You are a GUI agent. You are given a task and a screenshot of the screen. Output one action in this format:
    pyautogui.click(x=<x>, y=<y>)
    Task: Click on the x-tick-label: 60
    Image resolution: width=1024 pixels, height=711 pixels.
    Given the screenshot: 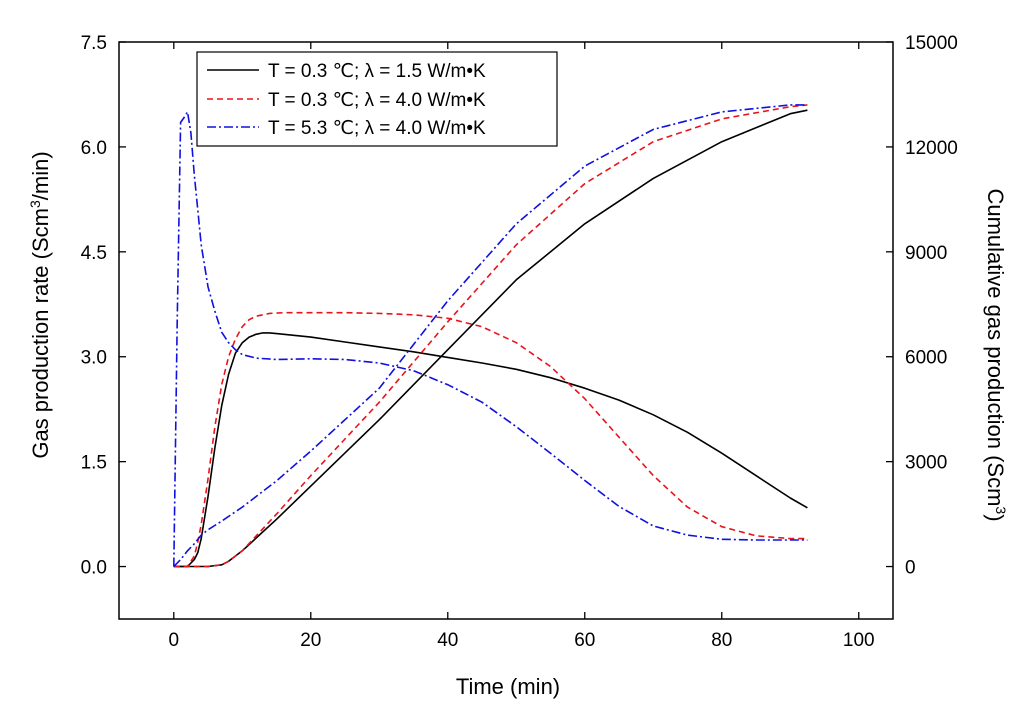 What is the action you would take?
    pyautogui.click(x=584, y=640)
    